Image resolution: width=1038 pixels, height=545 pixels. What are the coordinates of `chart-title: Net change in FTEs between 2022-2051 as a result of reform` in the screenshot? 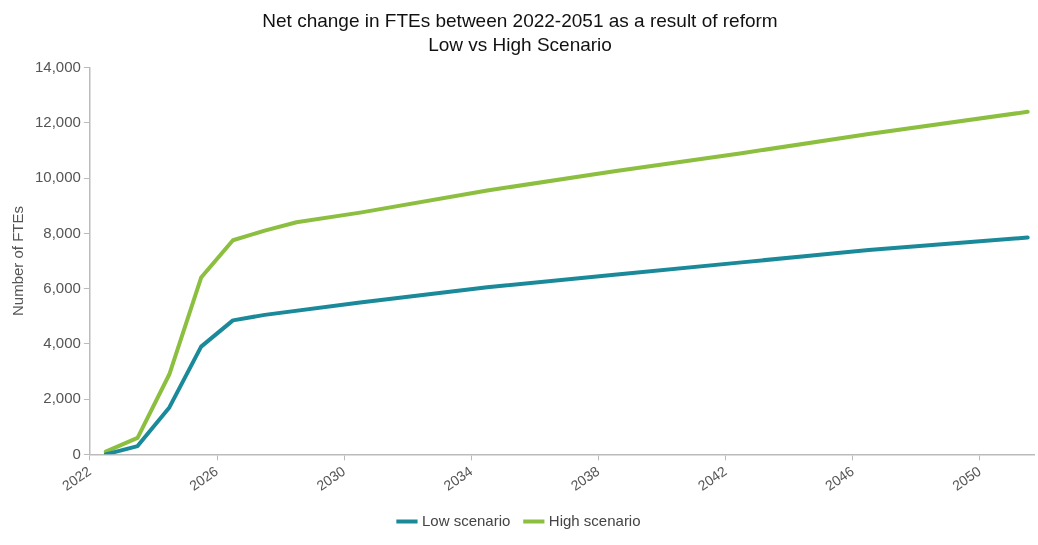 It's located at (520, 20).